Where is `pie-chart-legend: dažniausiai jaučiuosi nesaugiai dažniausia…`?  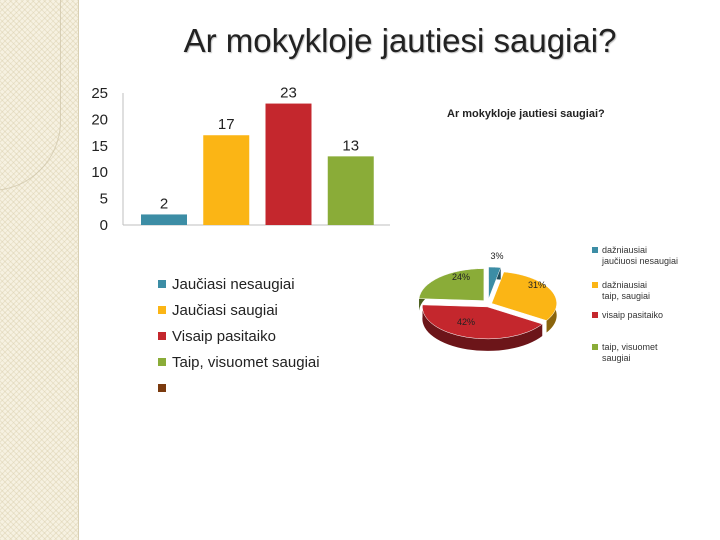
pie-chart-legend: dažniausiai jaučiuosi nesaugiai dažniausia… is located at coordinates (635, 304).